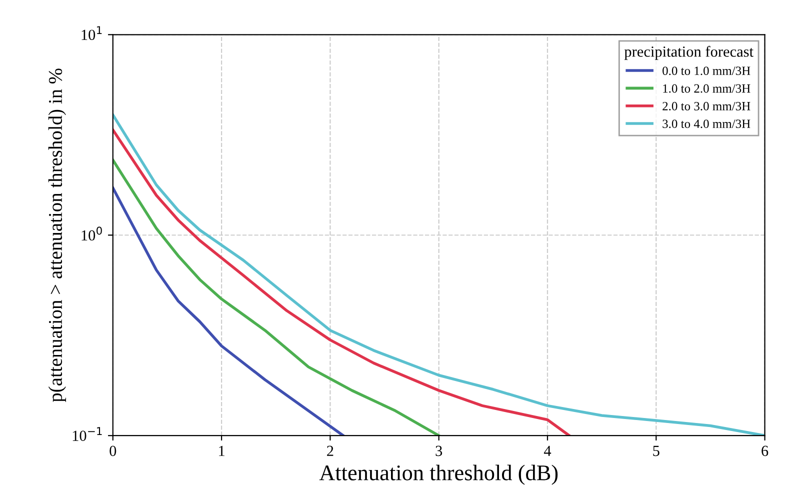  I want to click on y-axis-title: p(attenuation > attenuation threshold) in %, so click(57, 235).